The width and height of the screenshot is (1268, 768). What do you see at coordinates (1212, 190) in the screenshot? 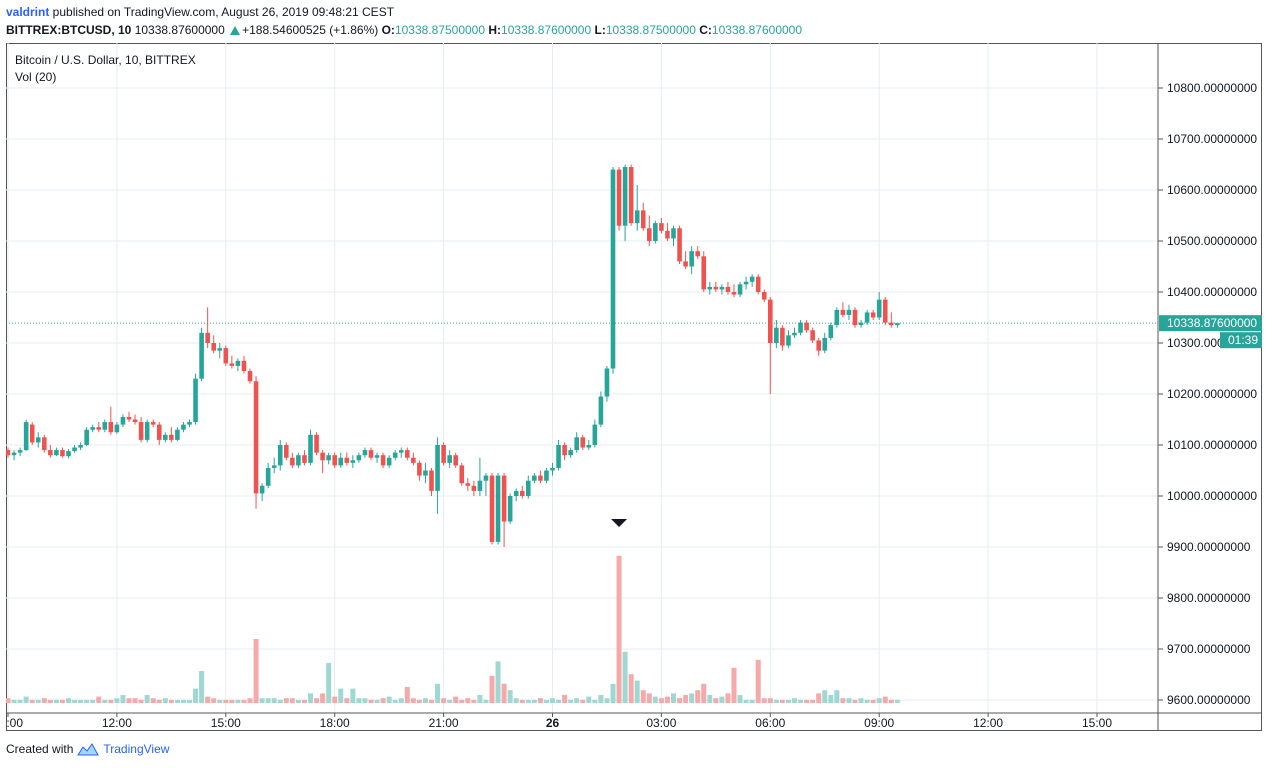
I see `y-tick-label: 10600.00000000` at bounding box center [1212, 190].